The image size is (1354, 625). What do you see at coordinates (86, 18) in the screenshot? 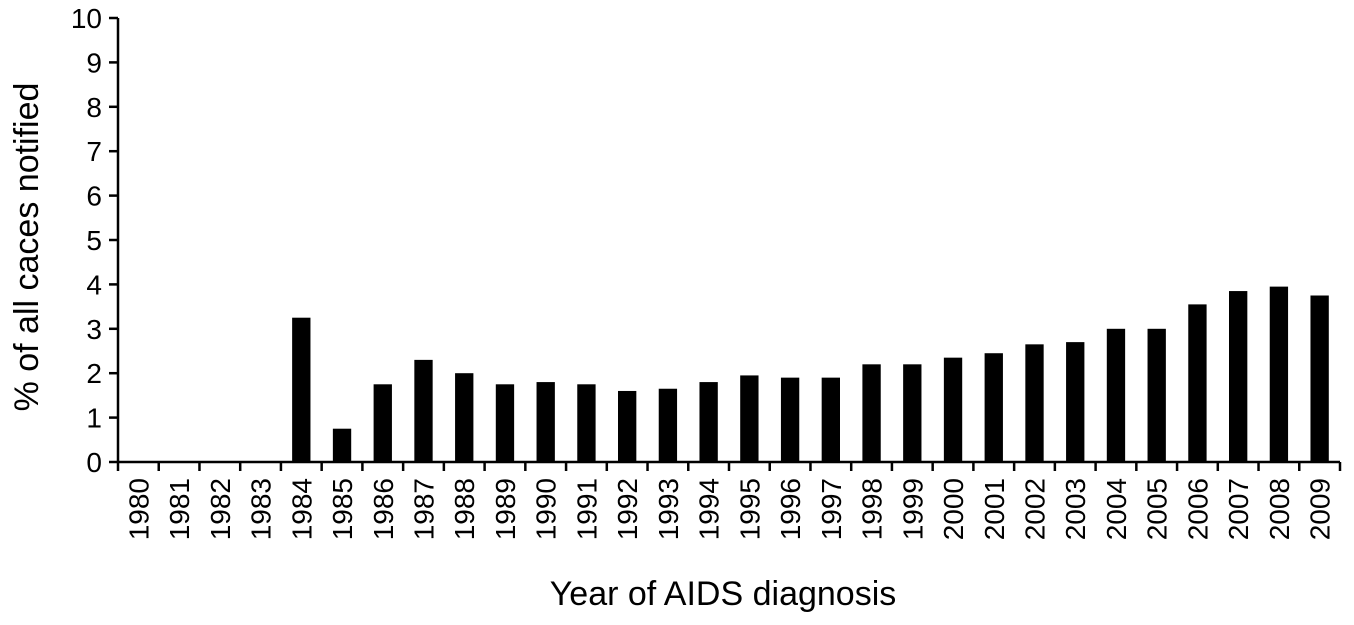
I see `y-tick-label: 10` at bounding box center [86, 18].